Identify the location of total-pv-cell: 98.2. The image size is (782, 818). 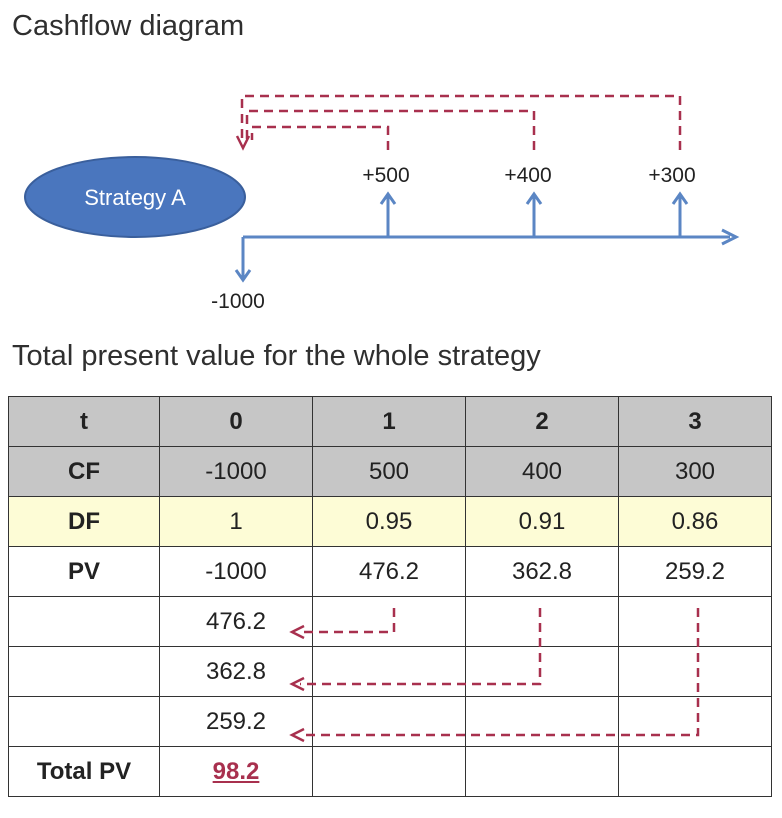
(236, 771).